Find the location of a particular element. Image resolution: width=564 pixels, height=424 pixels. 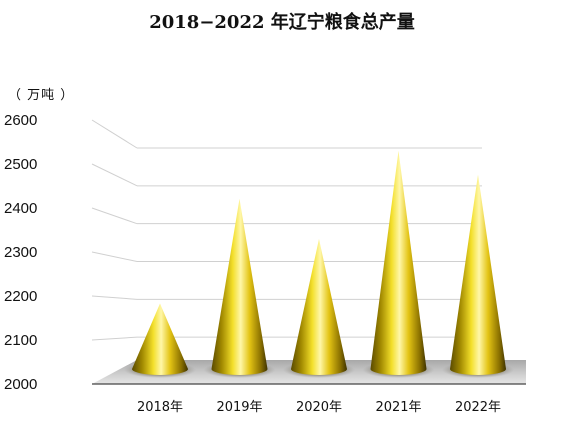

y-tick-label: 2000 is located at coordinates (20, 384).